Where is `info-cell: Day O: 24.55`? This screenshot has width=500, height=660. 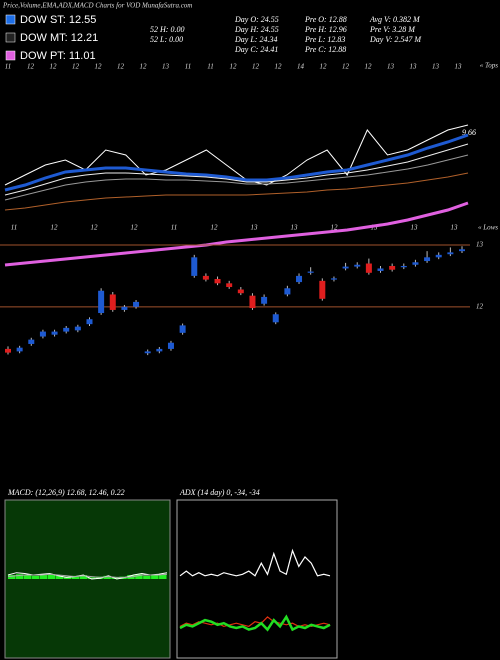 info-cell: Day O: 24.55 is located at coordinates (256, 19).